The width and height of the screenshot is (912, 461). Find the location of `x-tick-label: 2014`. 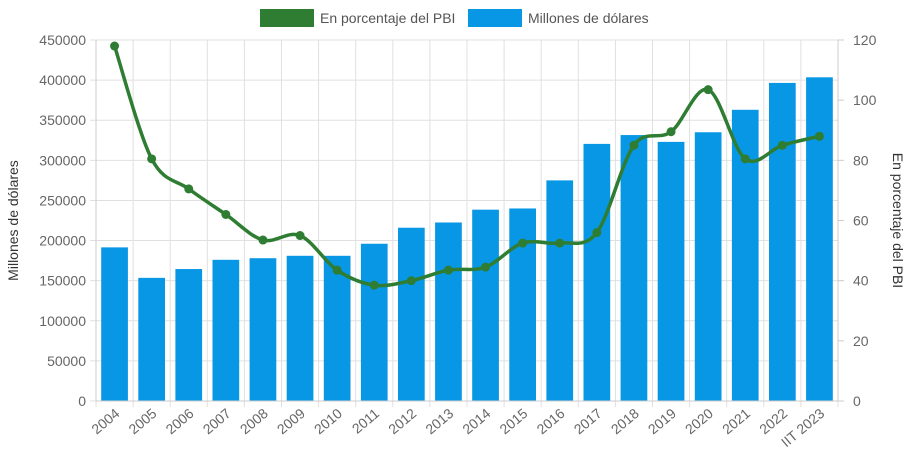

x-tick-label: 2014 is located at coordinates (476, 421).